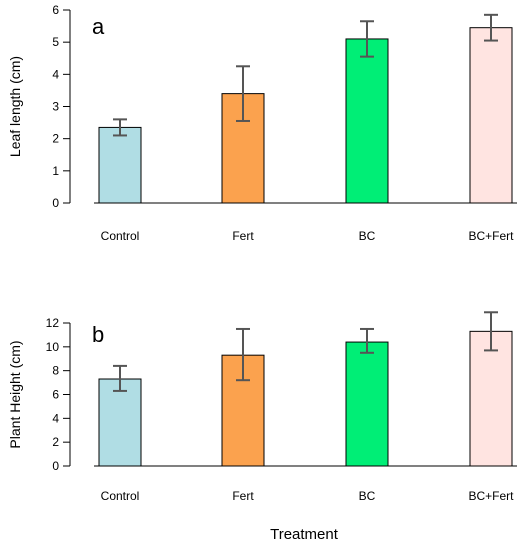 The height and width of the screenshot is (550, 525). Describe the element at coordinates (55, 42) in the screenshot. I see `y-tick-label: 5` at that location.